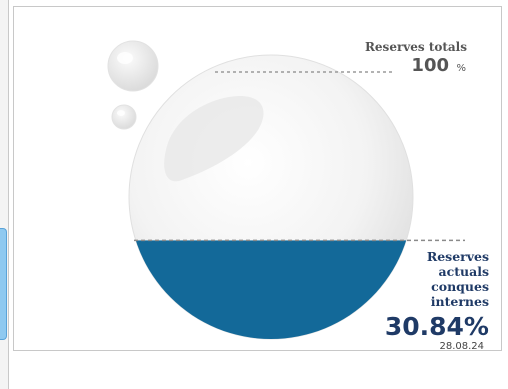  Describe the element at coordinates (133, 66) in the screenshot. I see `bubble-large` at that location.